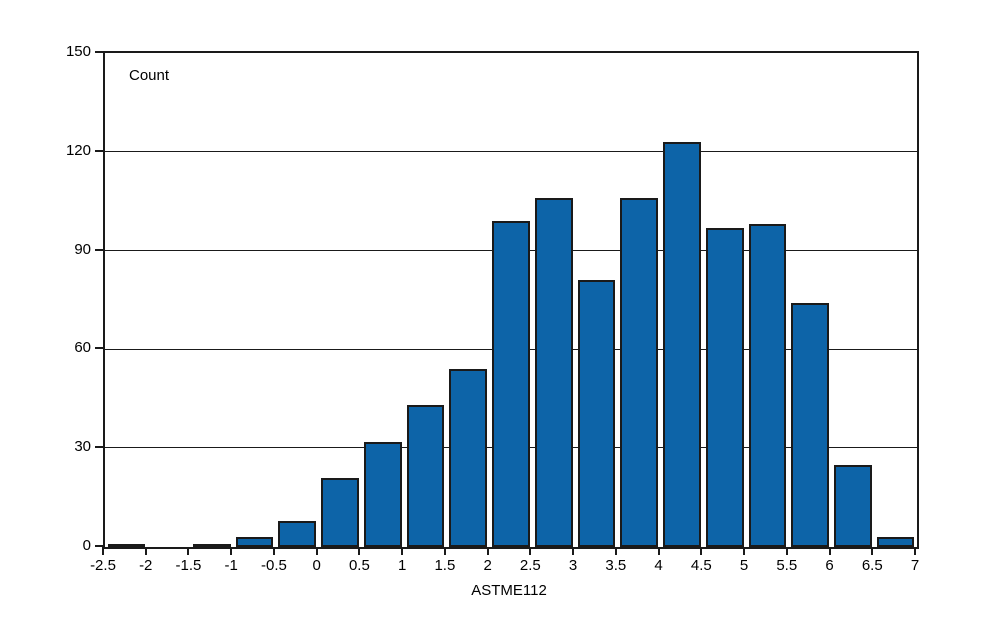 This screenshot has width=1000, height=633. Describe the element at coordinates (487, 565) in the screenshot. I see `x-axis-tick-label: 2` at that location.